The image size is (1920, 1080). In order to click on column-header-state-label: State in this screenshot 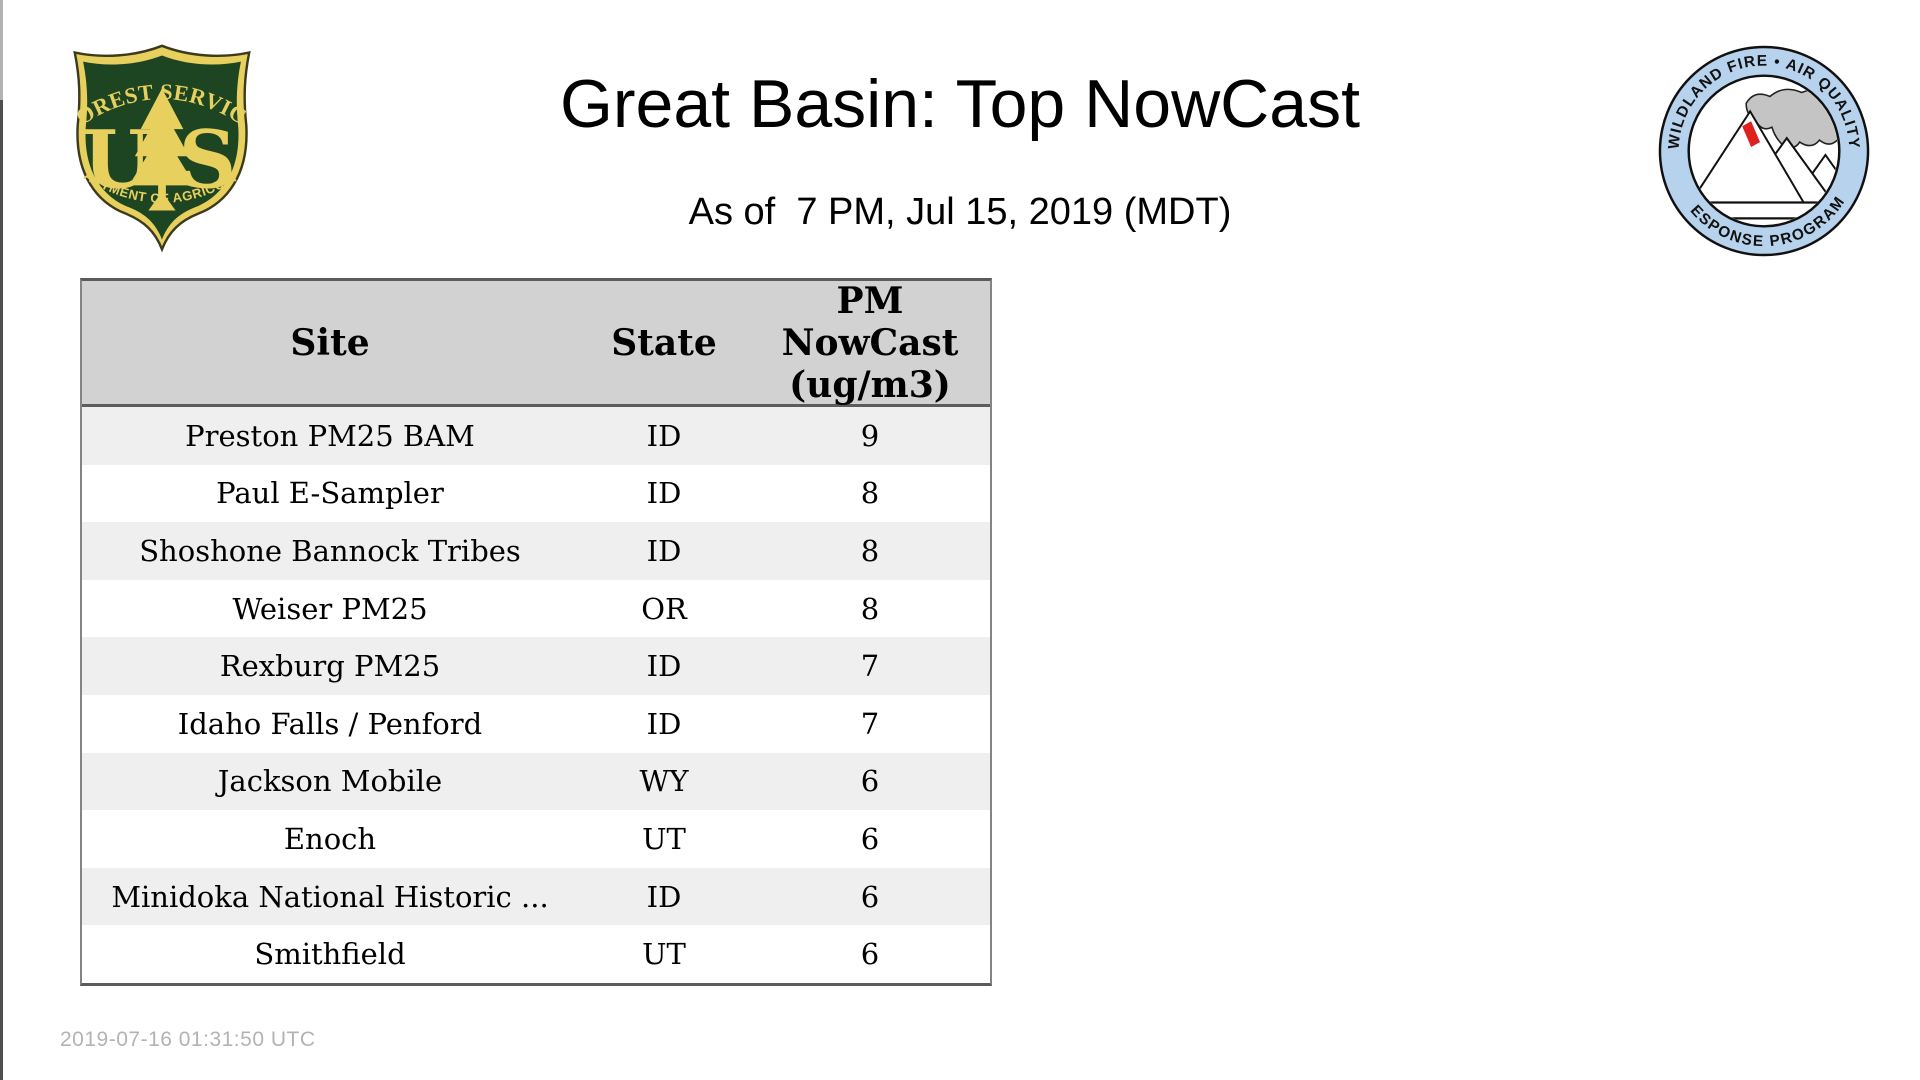, I will do `click(664, 342)`.